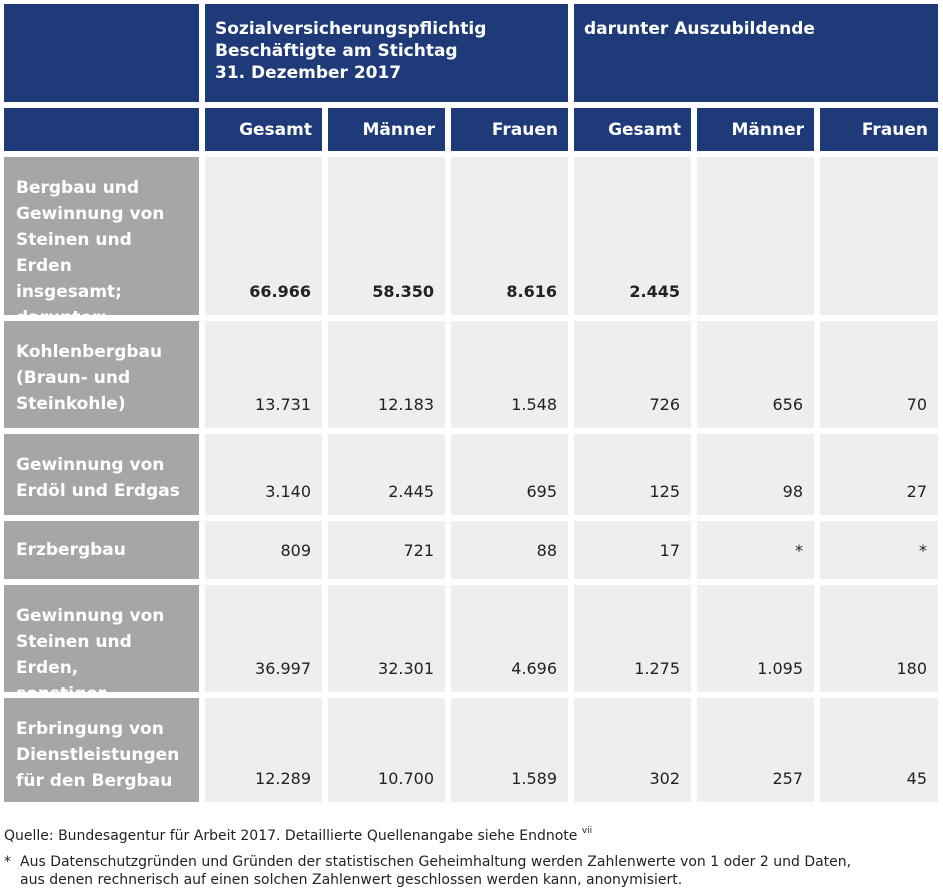 The width and height of the screenshot is (943, 893). Describe the element at coordinates (69, 292) in the screenshot. I see `row-label-line: insgesamt;` at that location.